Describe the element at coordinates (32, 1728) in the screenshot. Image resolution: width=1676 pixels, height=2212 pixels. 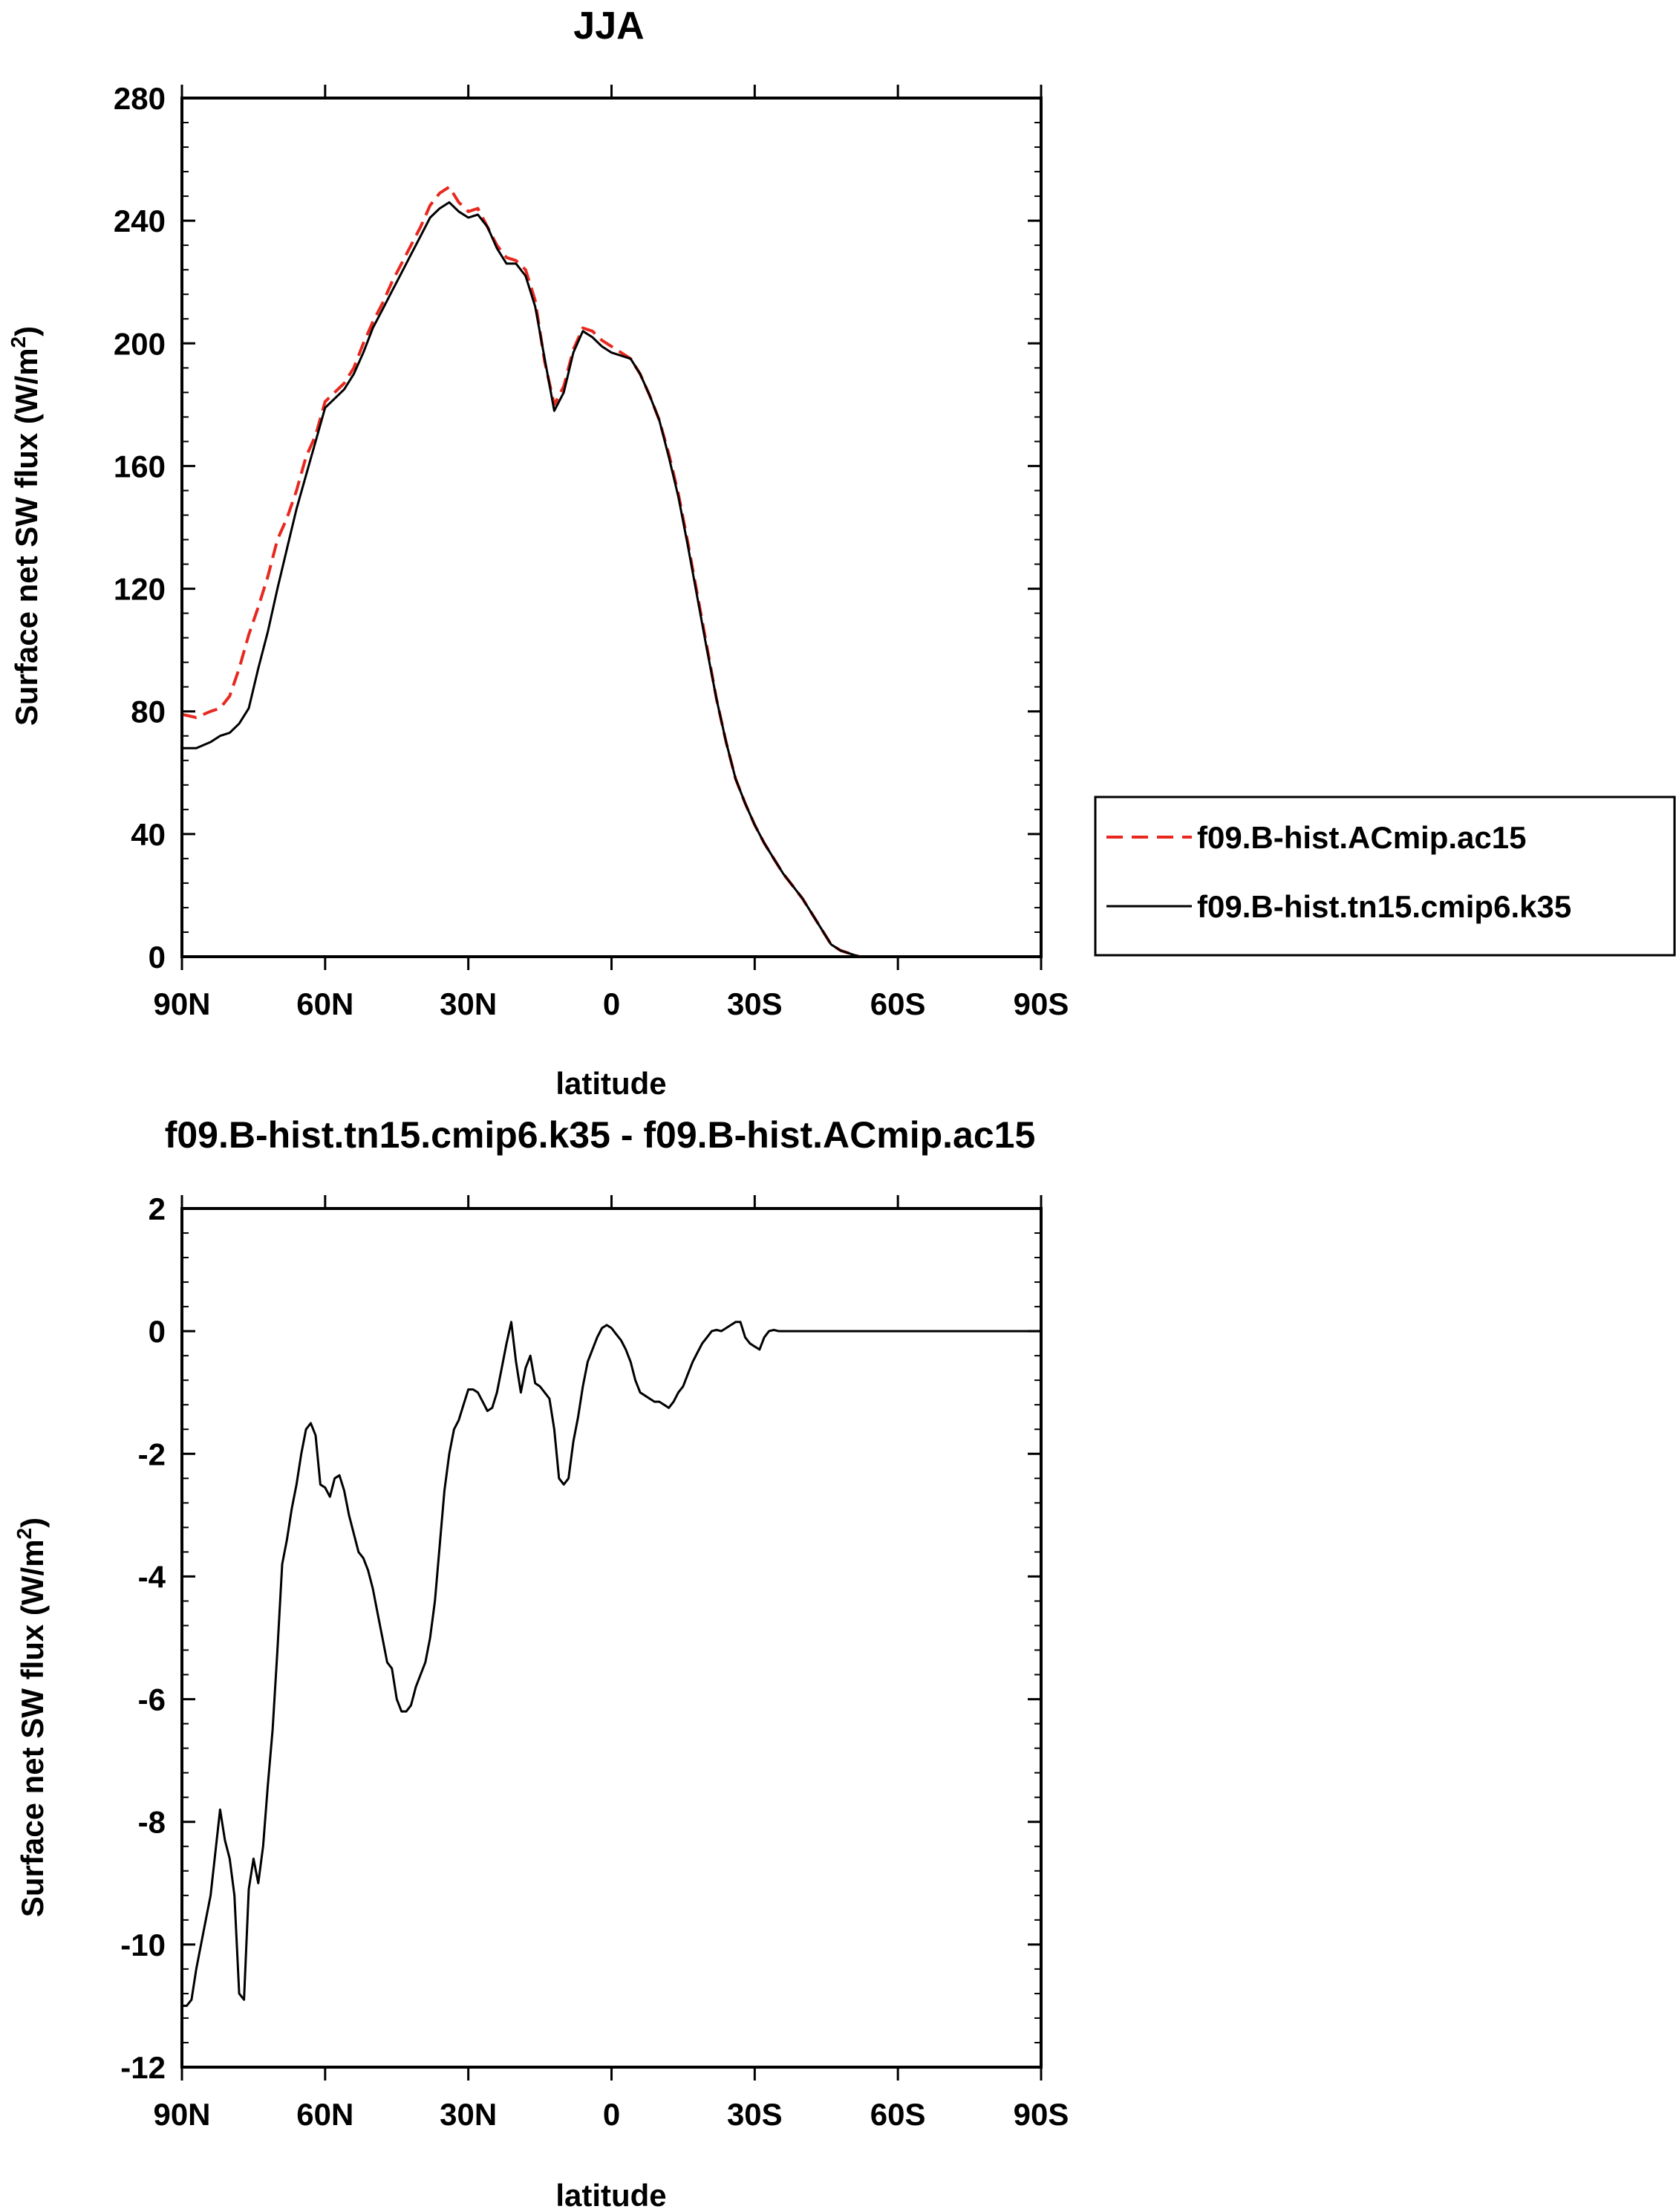
I see `ylabel-bottom-text: Surface net SW flux (W/m` at that location.